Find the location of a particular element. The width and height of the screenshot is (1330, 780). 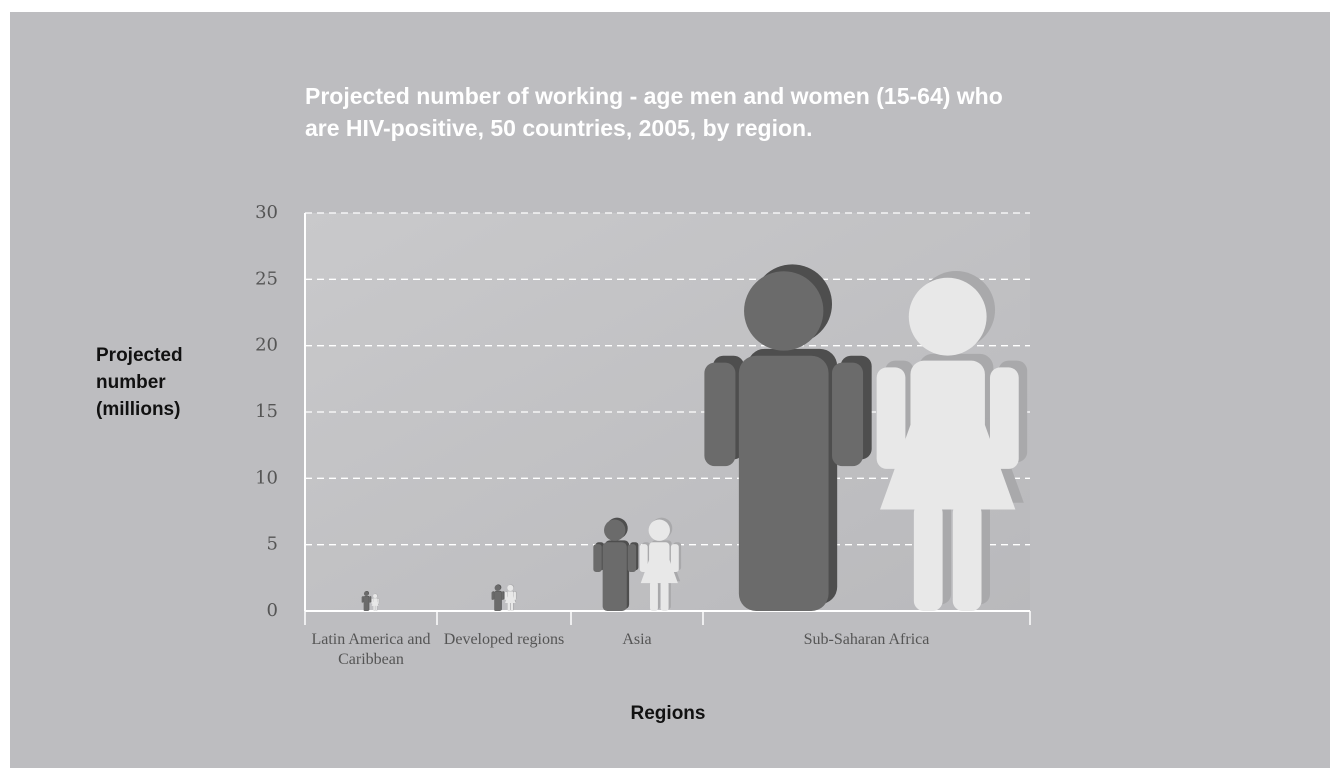

x-tick-label: Latin America and Caribbean is located at coordinates (371, 649).